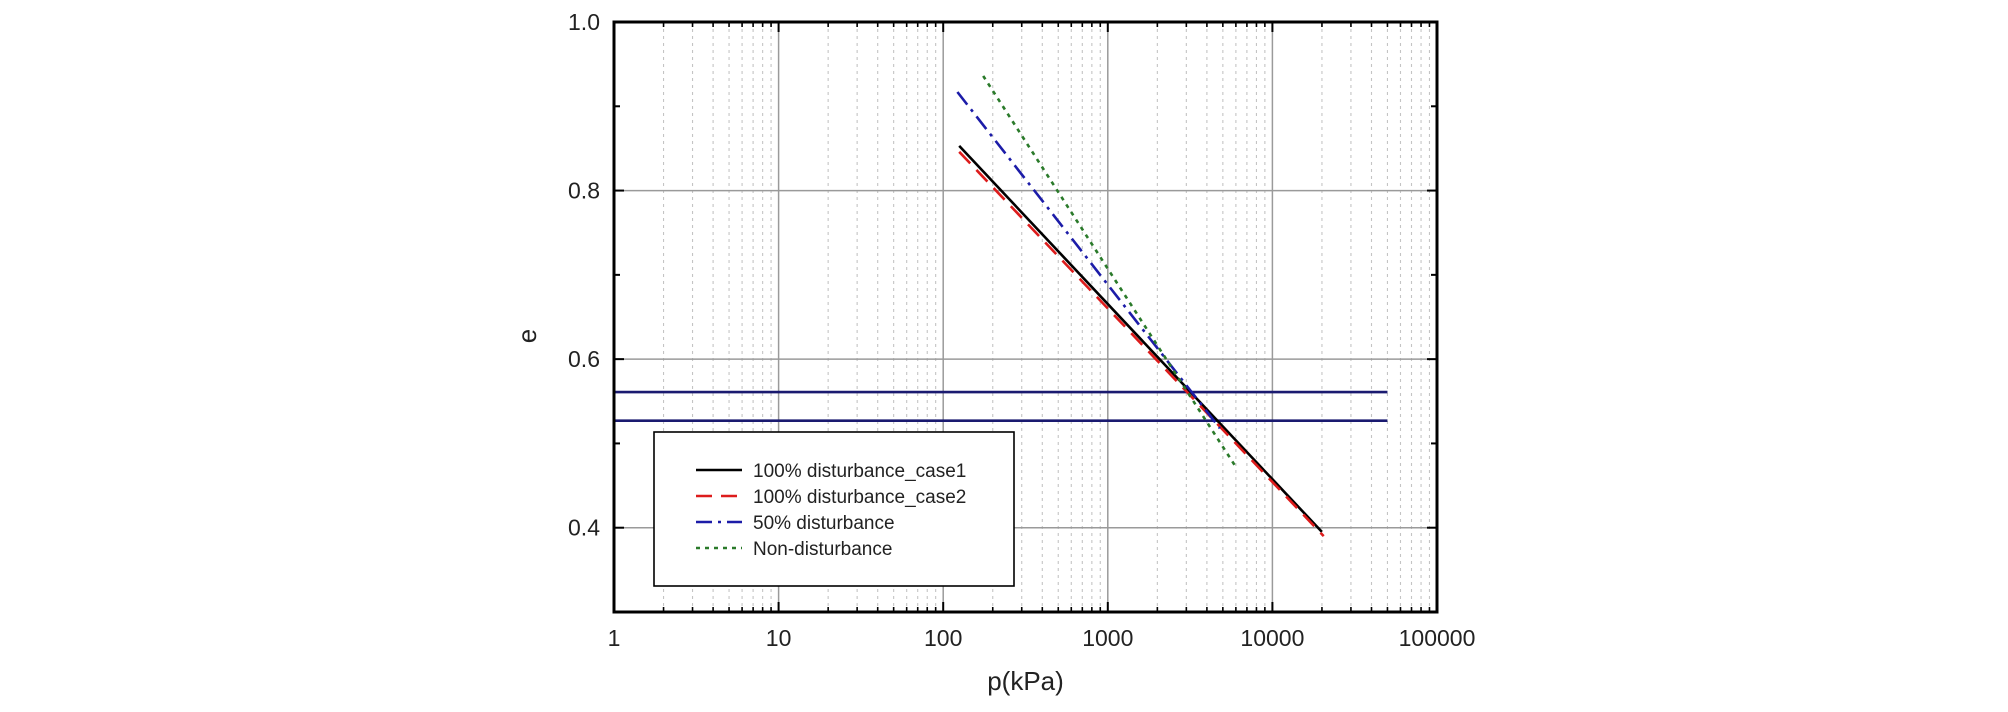  Describe the element at coordinates (1025, 681) in the screenshot. I see `x-axis-title: p(kPa)` at that location.